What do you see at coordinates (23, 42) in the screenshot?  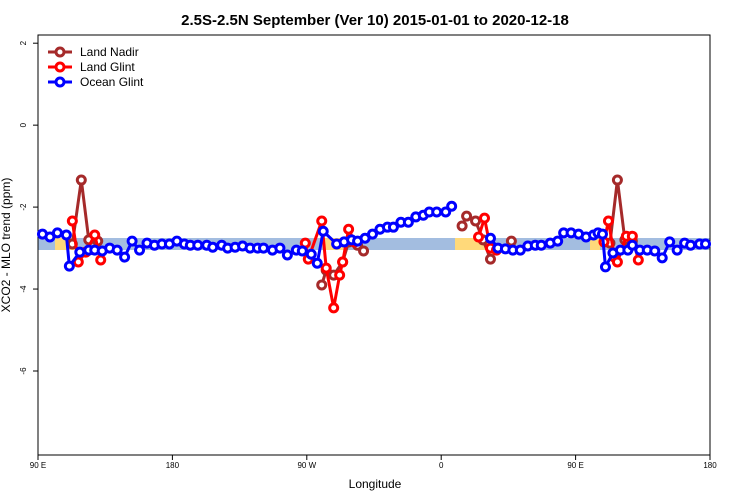 I see `y-tick-label: 2` at bounding box center [23, 42].